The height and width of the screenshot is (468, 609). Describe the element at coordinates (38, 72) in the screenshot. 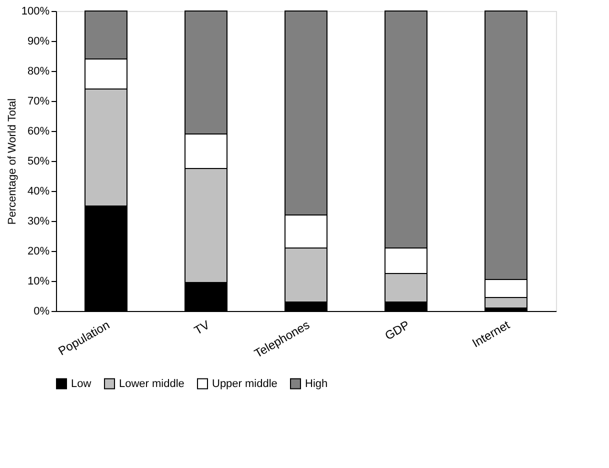

I see `y-tick-label: 80%` at that location.